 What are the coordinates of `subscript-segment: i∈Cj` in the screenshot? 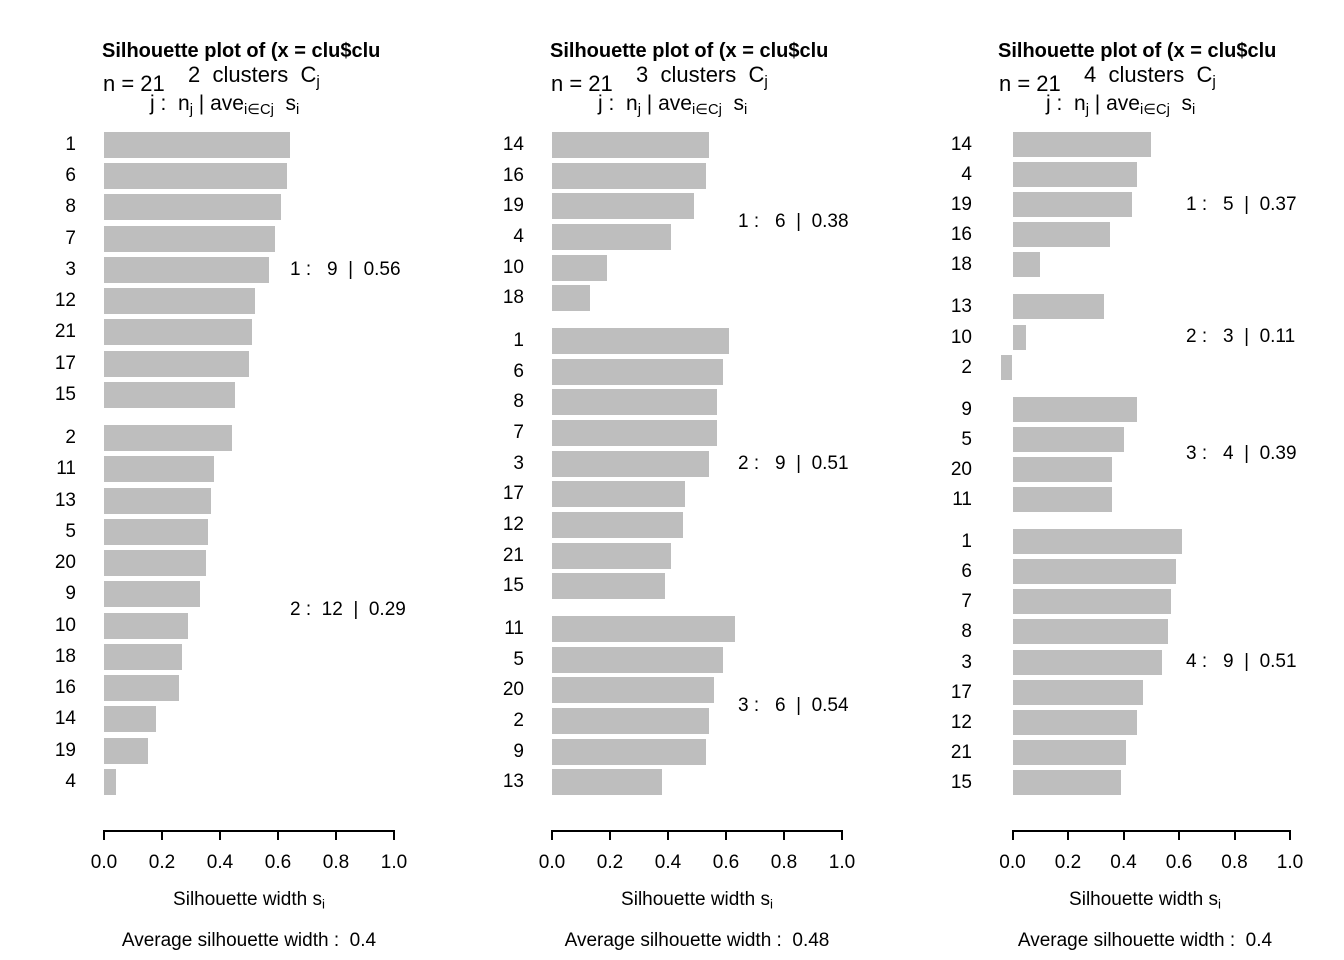 It's located at (1154, 110).